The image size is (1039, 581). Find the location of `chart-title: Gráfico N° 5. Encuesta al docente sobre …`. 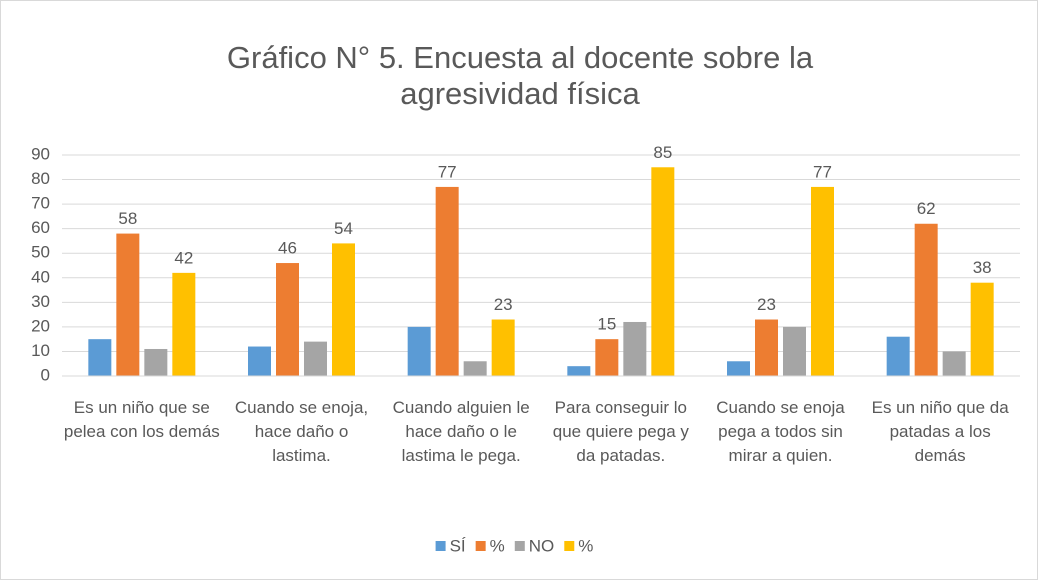

chart-title: Gráfico N° 5. Encuesta al docente sobre … is located at coordinates (520, 75).